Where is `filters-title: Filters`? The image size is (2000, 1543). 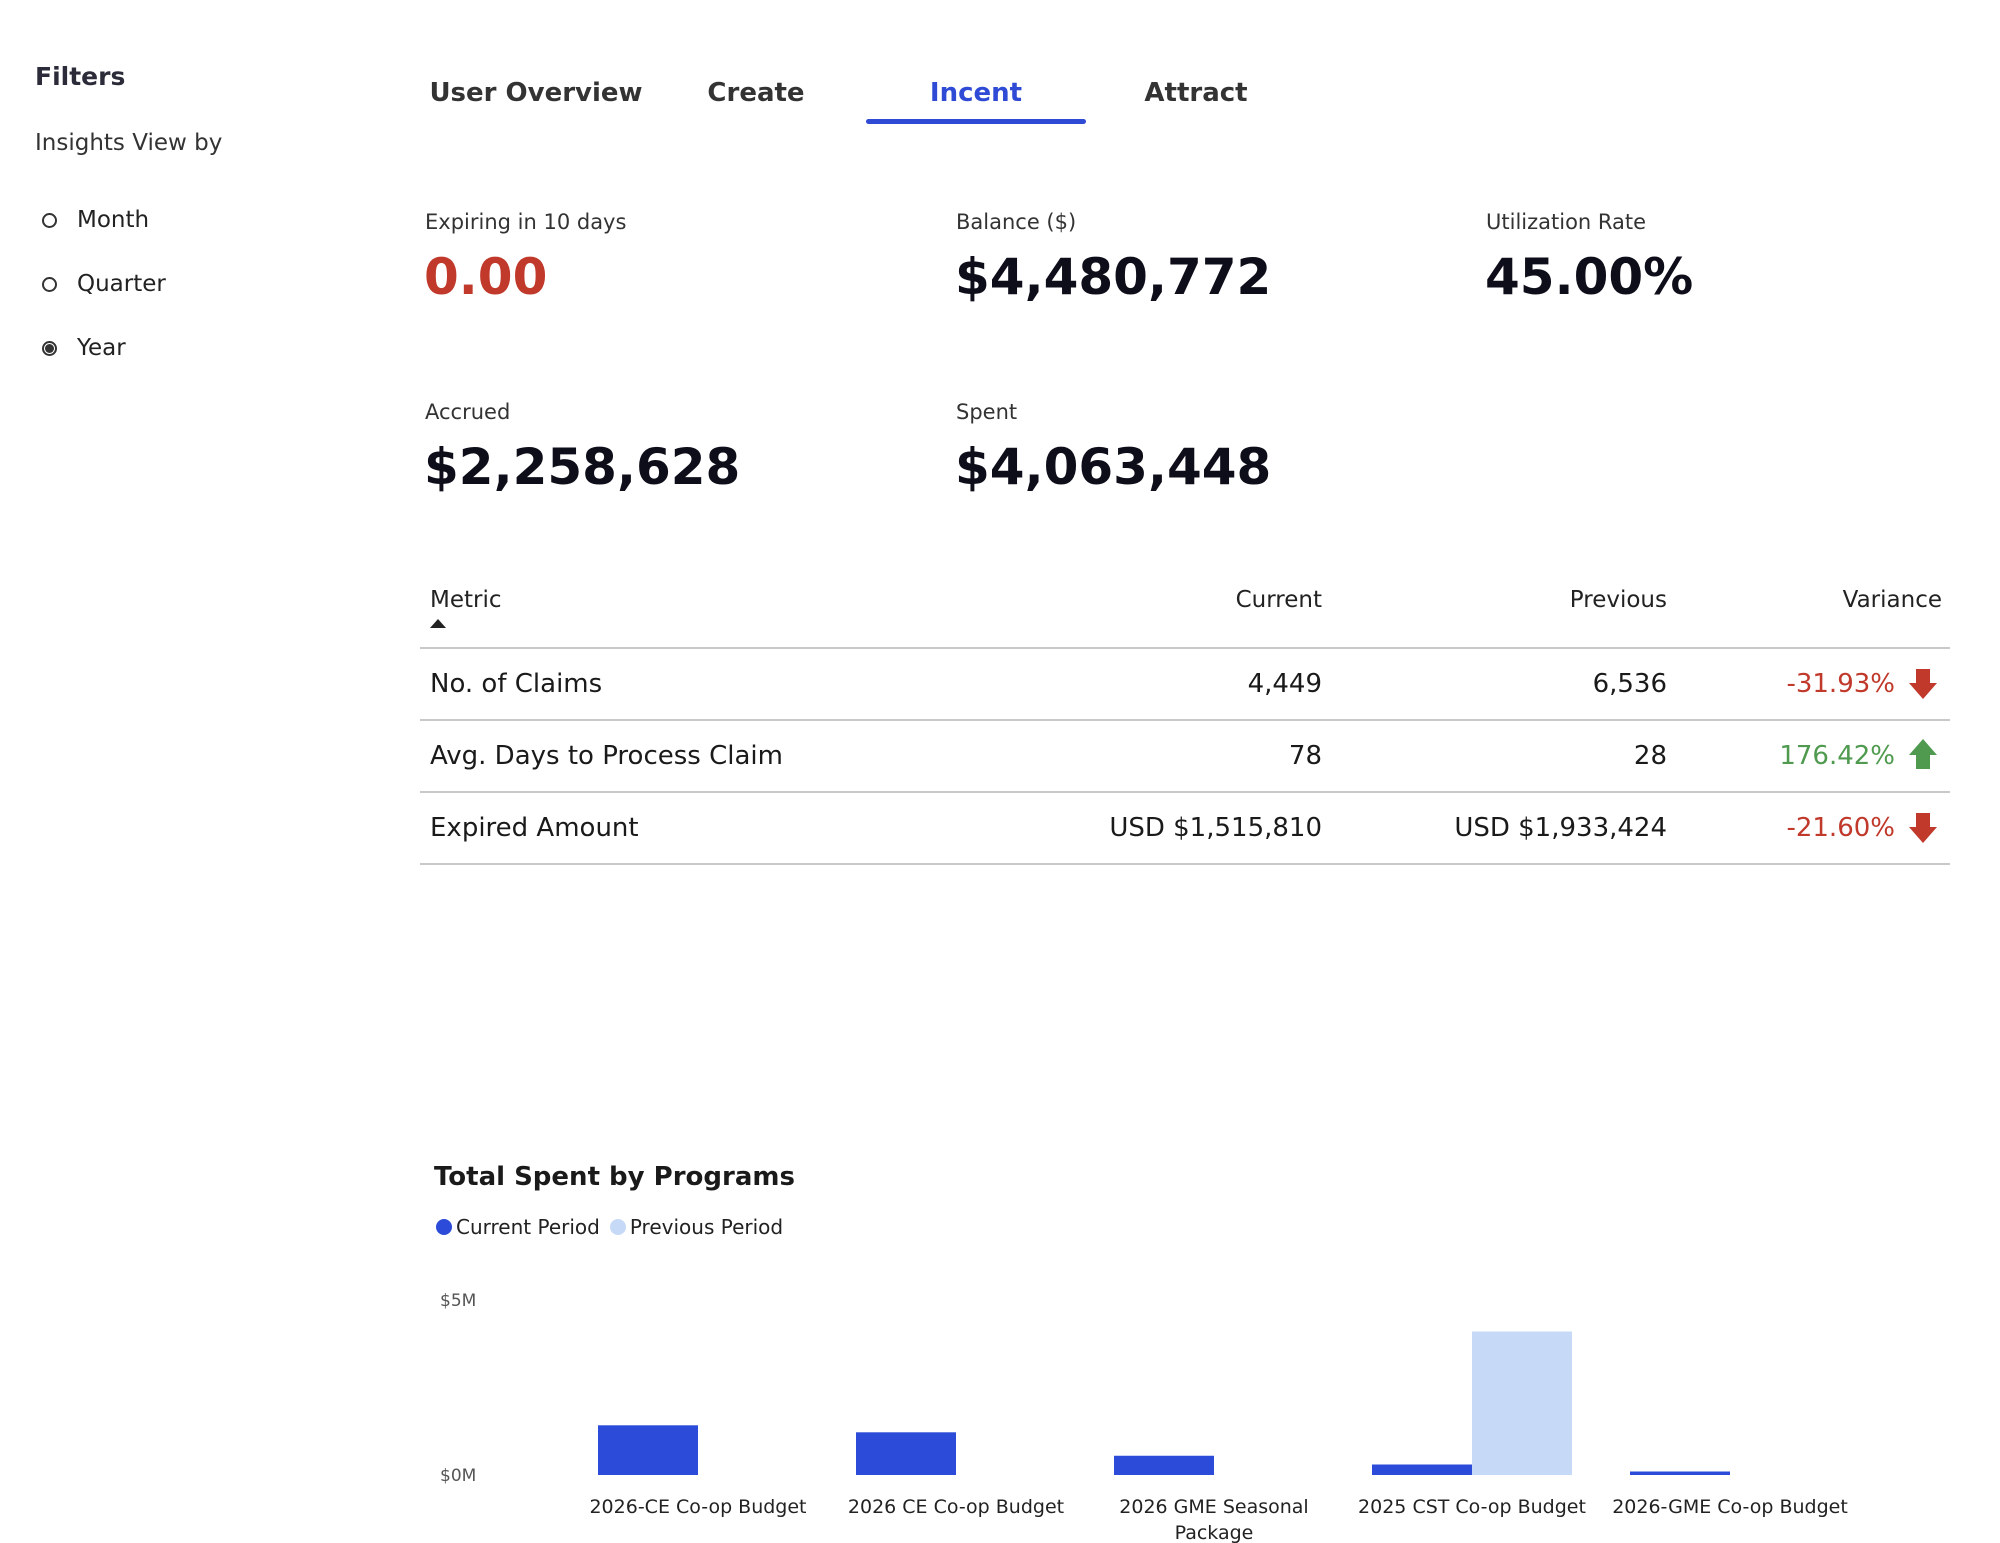
filters-title: Filters is located at coordinates (80, 76).